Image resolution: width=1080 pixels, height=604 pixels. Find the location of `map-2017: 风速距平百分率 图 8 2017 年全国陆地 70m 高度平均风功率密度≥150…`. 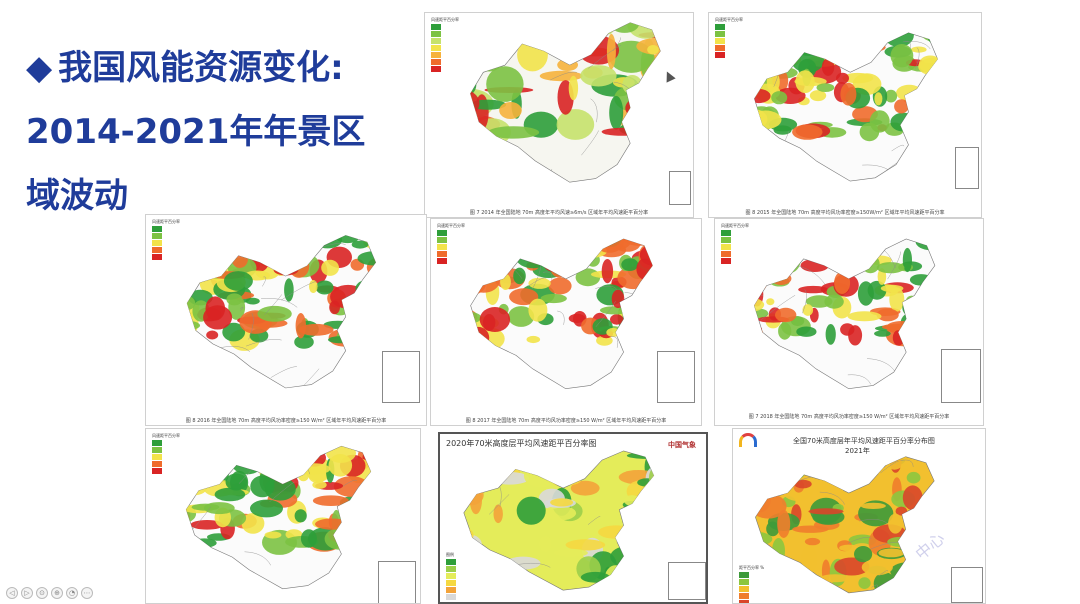

map-2017: 风速距平百分率 图 8 2017 年全国陆地 70m 高度平均风功率密度≥150… is located at coordinates (566, 322).